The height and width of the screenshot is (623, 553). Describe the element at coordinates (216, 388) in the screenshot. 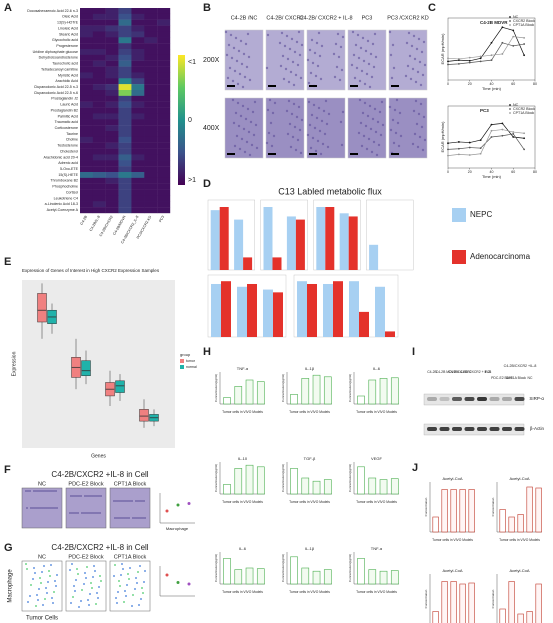

I see `y-axis-label: Concentration(pg/ml)` at that location.